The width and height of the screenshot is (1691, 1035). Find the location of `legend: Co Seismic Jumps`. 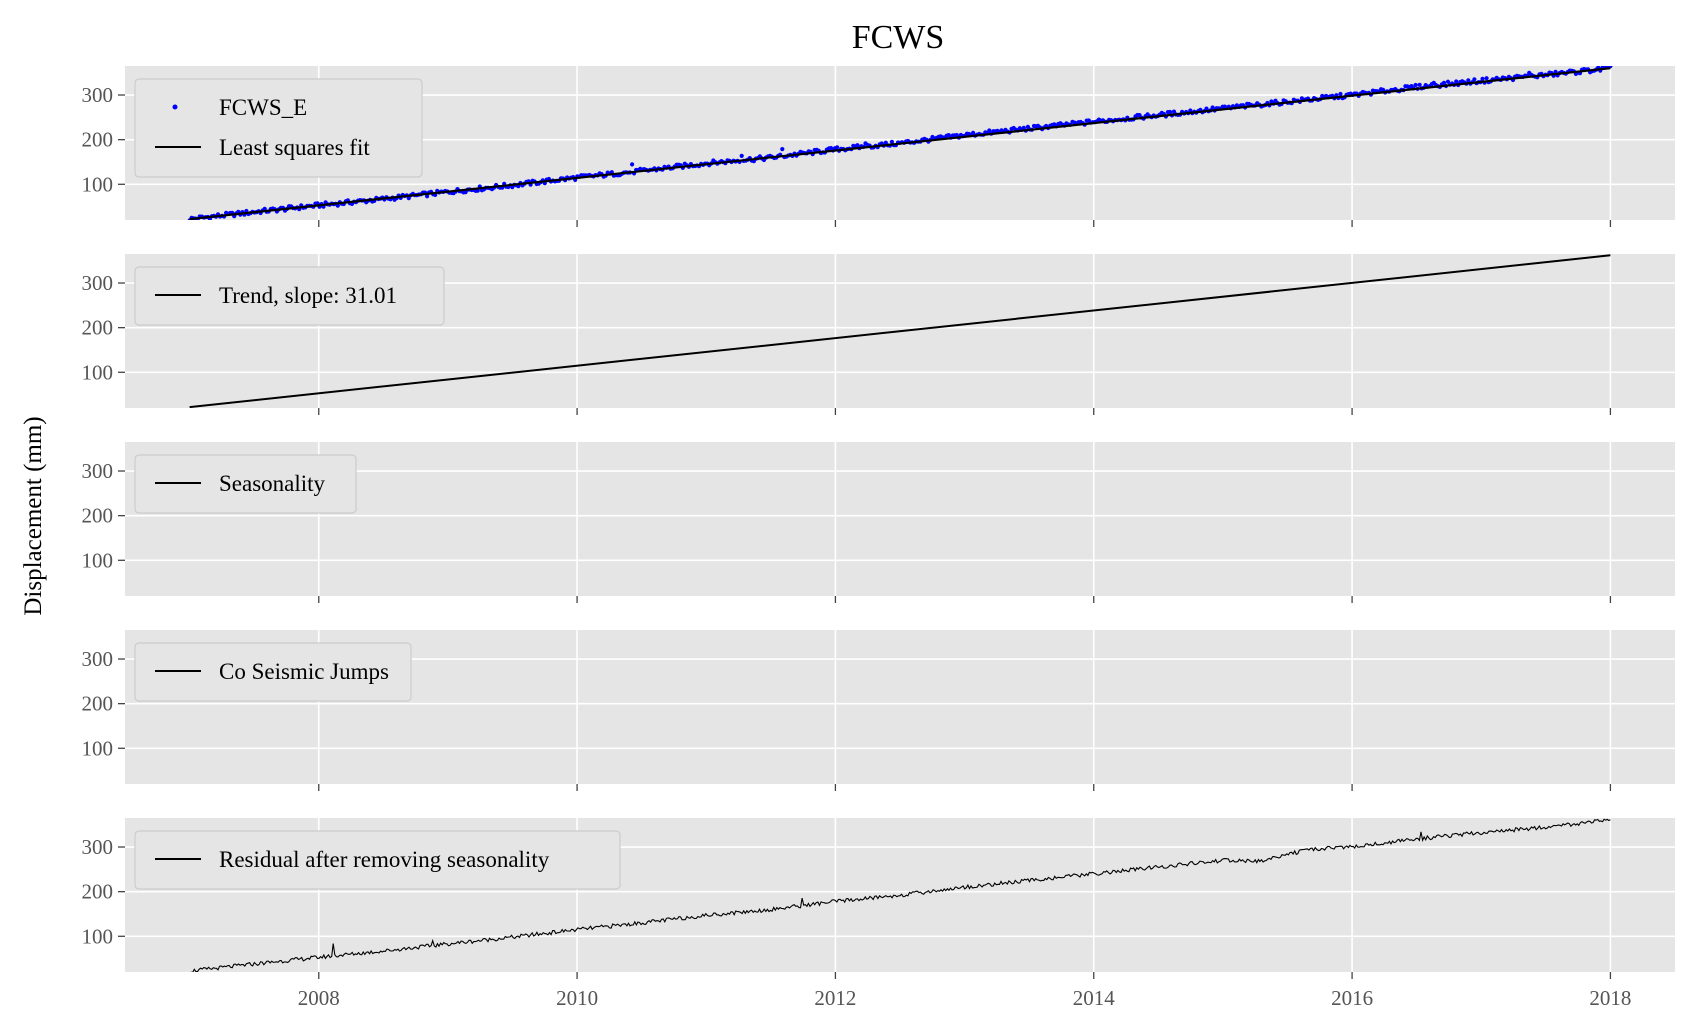

legend: Co Seismic Jumps is located at coordinates (273, 672).